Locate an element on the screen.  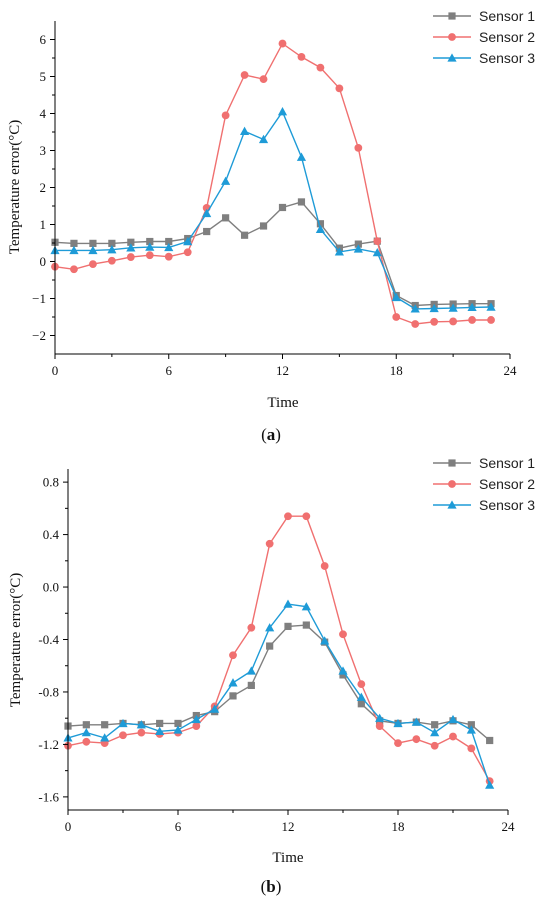
chart-a-x-tick-label: 12 is located at coordinates (282, 370).